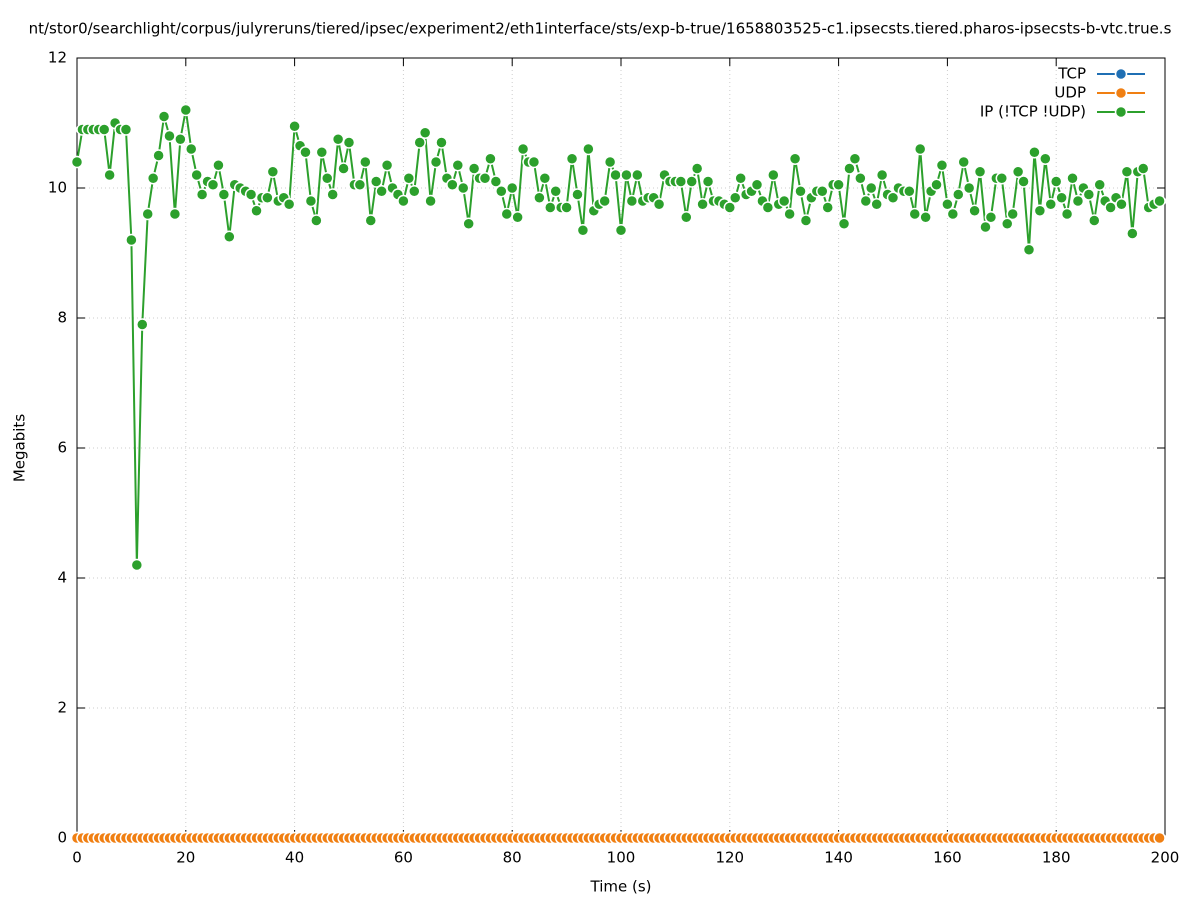  Describe the element at coordinates (77, 858) in the screenshot. I see `x-tick-label: 0` at that location.